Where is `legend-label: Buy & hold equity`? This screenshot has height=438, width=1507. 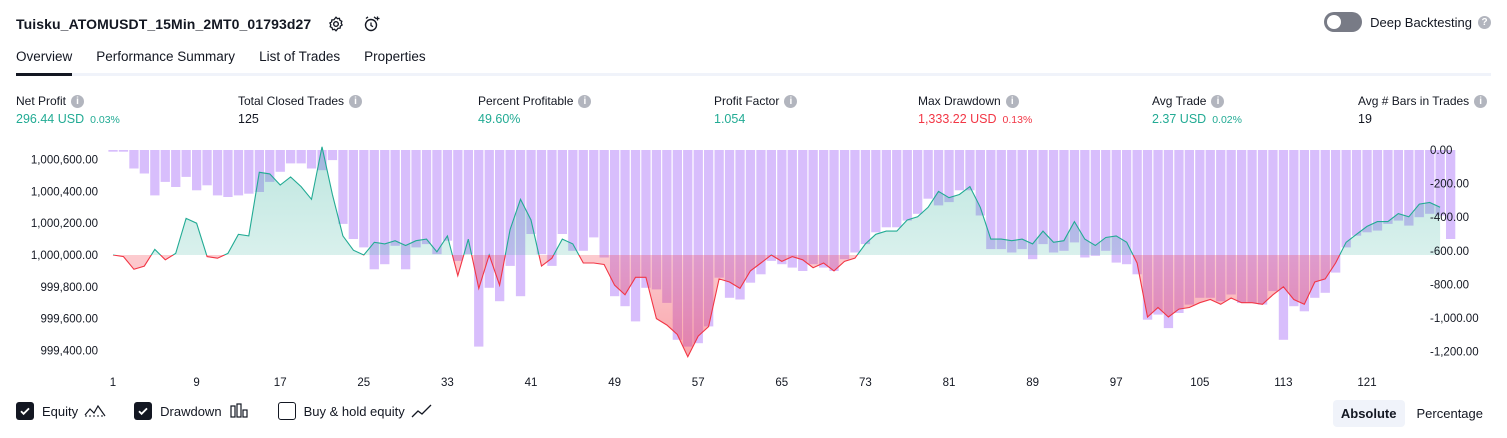
legend-label: Buy & hold equity is located at coordinates (354, 411).